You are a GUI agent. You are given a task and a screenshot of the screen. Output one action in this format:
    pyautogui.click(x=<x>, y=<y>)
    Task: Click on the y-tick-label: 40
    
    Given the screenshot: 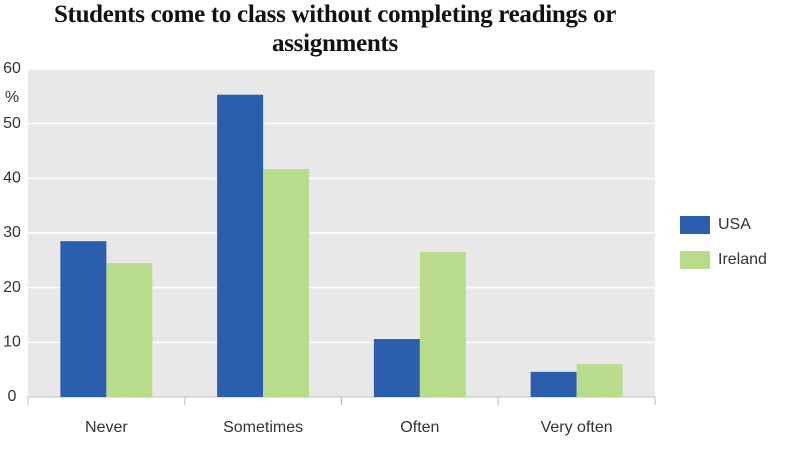 What is the action you would take?
    pyautogui.click(x=12, y=178)
    